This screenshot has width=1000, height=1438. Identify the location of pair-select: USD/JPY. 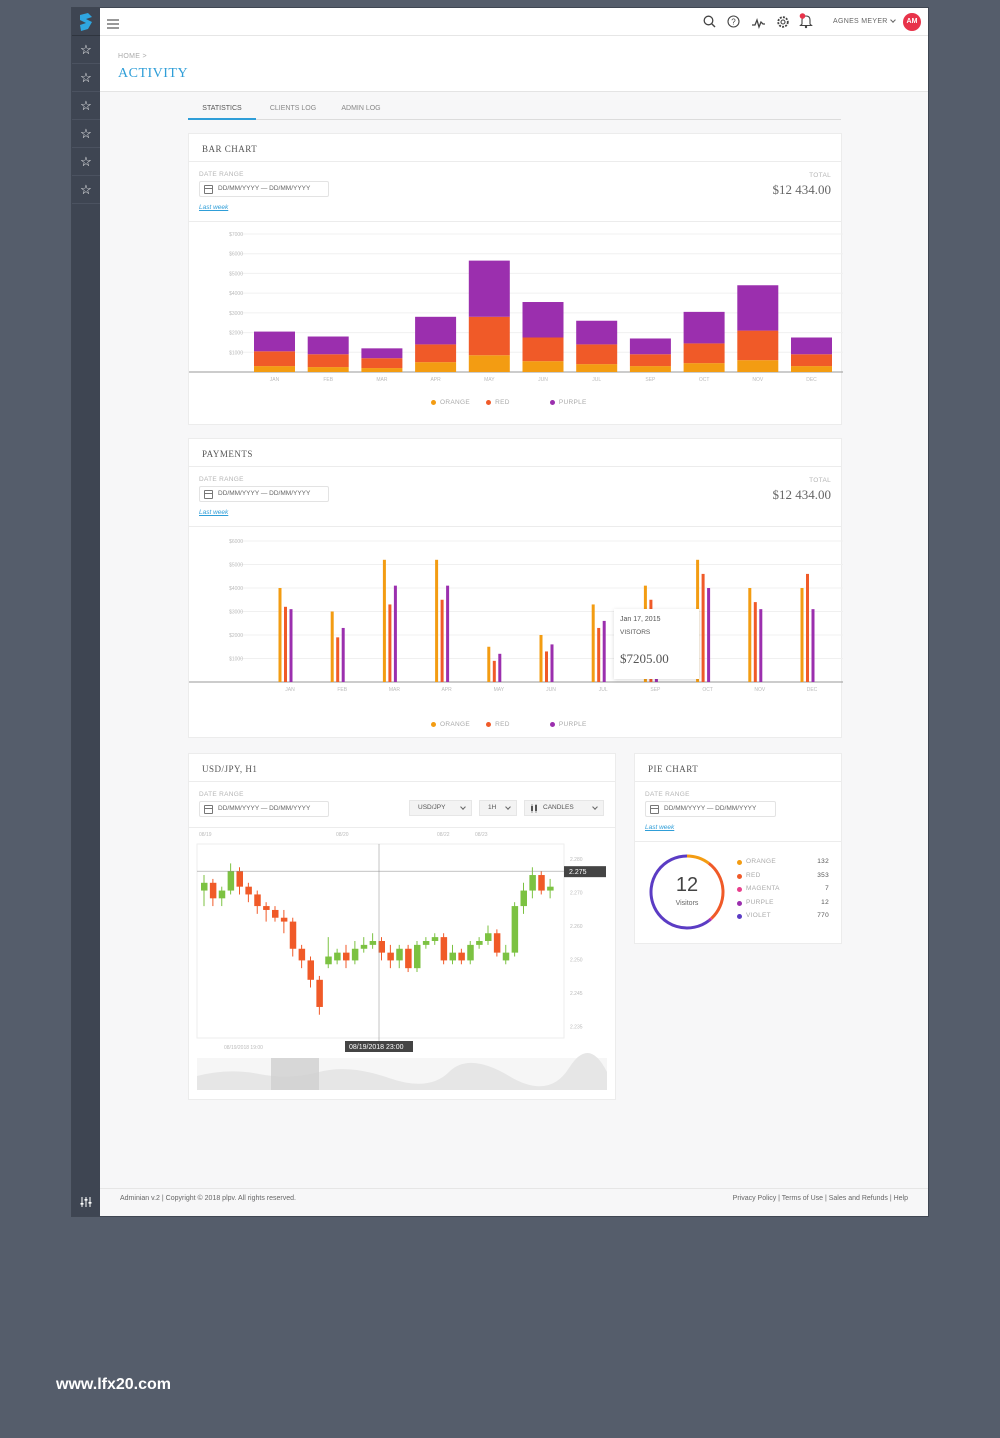
(440, 808).